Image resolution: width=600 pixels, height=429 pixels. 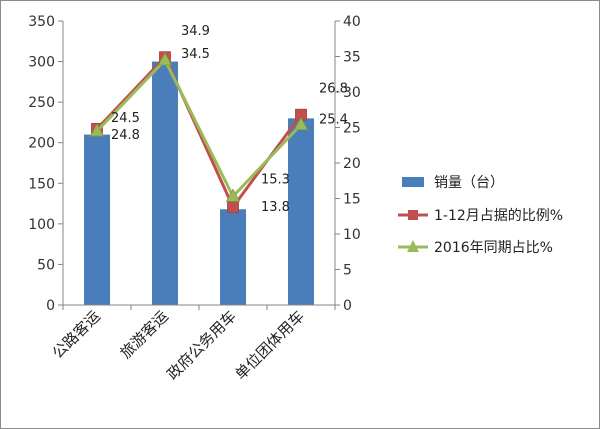 What do you see at coordinates (144, 334) in the screenshot?
I see `category-label: 旅游客运` at bounding box center [144, 334].